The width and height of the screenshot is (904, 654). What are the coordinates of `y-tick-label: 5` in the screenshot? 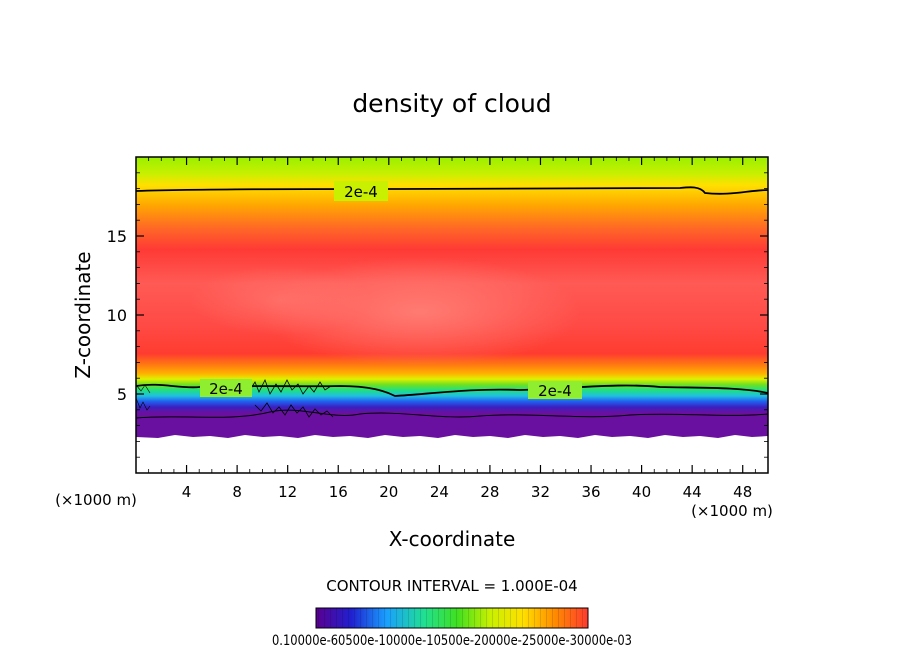 It's located at (122, 394).